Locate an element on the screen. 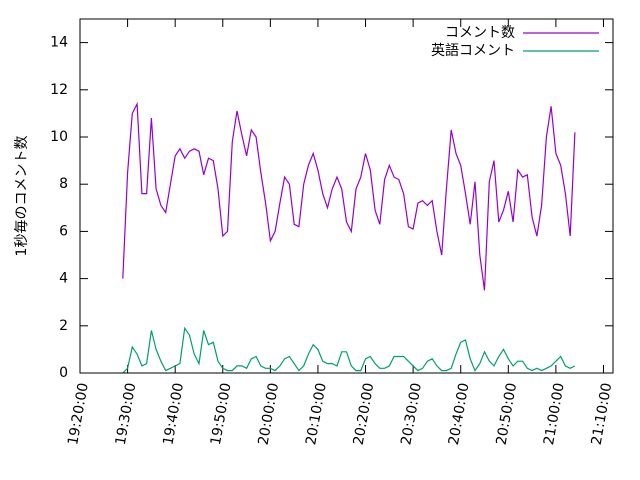 This screenshot has width=640, height=480. y-tick-label: 8 is located at coordinates (63, 184).